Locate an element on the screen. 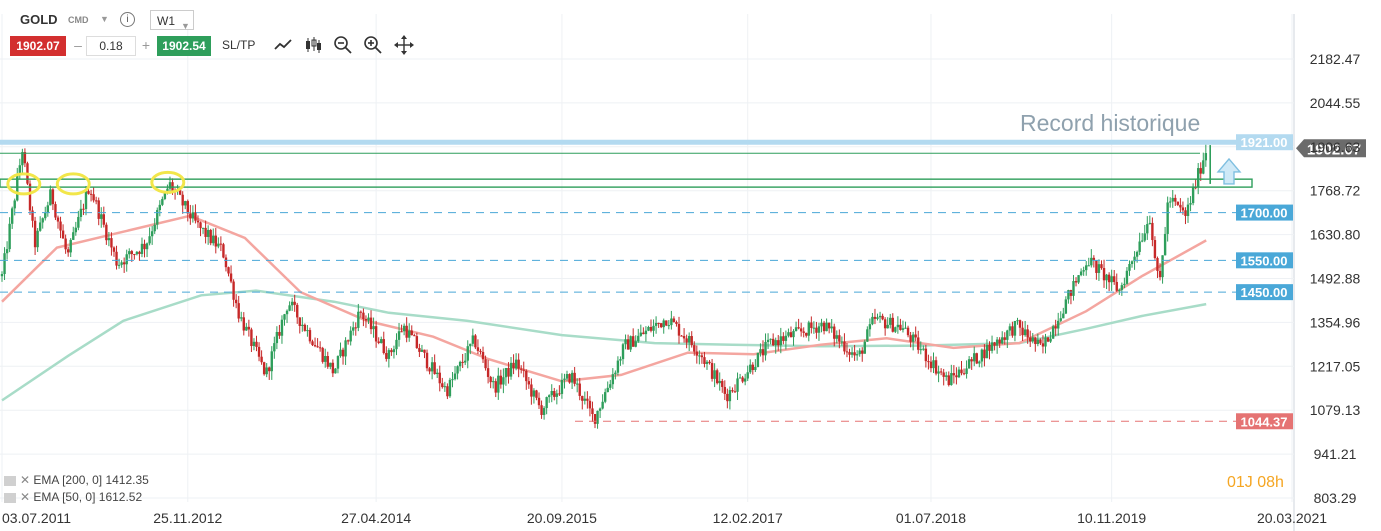  ema200-legend: ✕ EMA [200, 0] 1412.35 is located at coordinates (76, 480).